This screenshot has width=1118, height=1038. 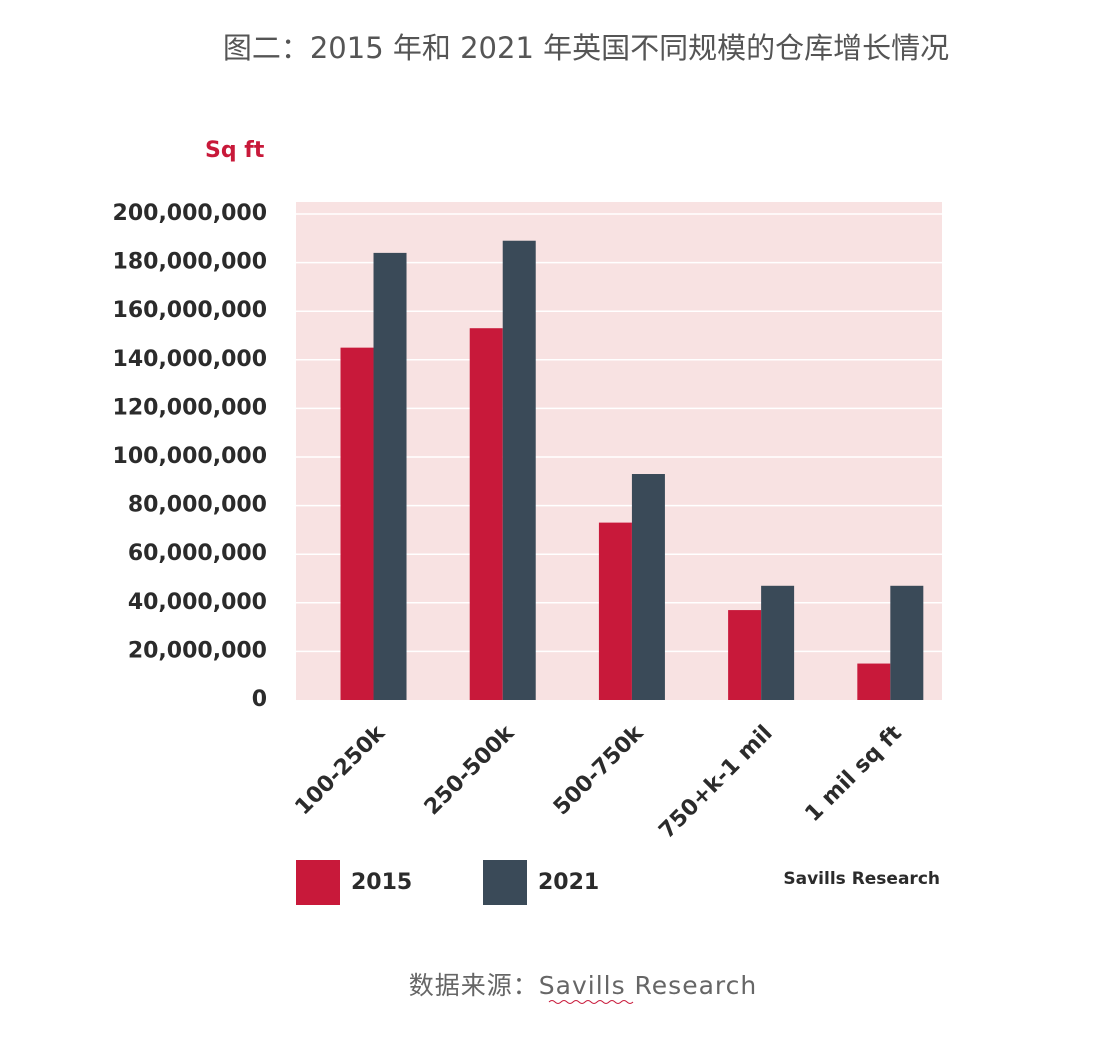 I want to click on y-tick-label: 80,000,000, so click(x=197, y=505).